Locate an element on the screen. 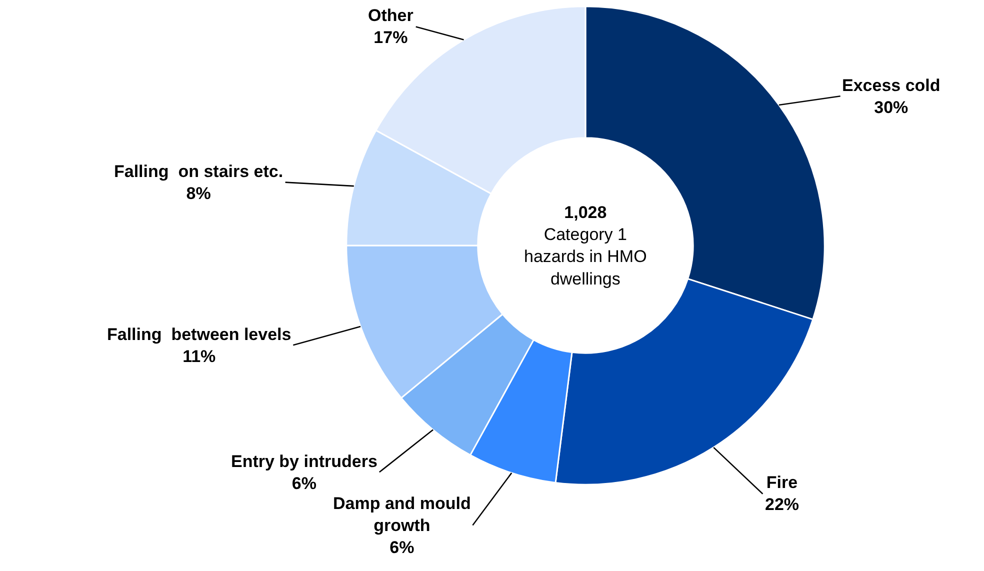 The width and height of the screenshot is (984, 571). data-label: 8% is located at coordinates (198, 194).